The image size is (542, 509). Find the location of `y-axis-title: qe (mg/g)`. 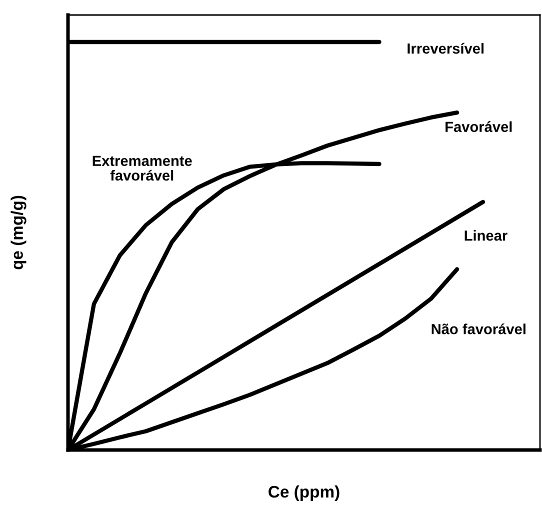

y-axis-title: qe (mg/g) is located at coordinates (18, 233).